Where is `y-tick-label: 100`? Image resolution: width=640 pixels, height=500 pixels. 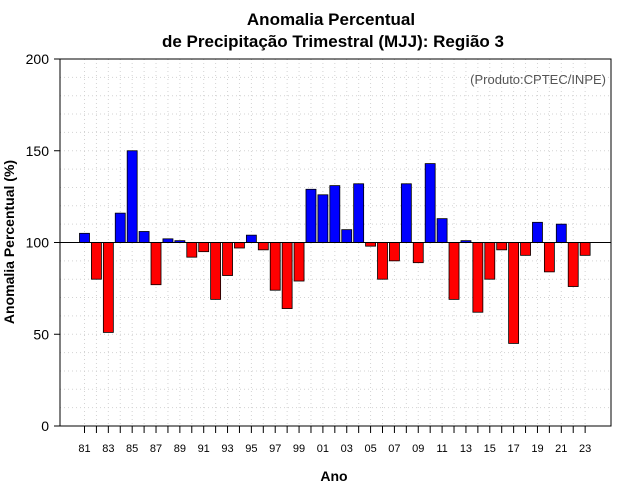 y-tick-label: 100 is located at coordinates (38, 243).